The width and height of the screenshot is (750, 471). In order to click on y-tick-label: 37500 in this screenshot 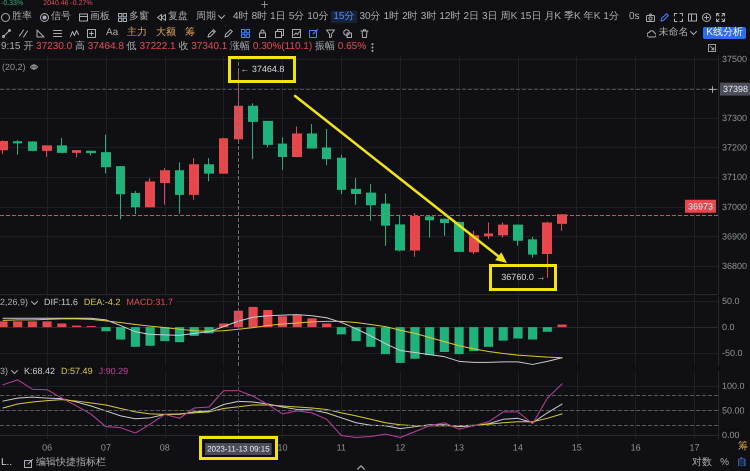, I will do `click(735, 59)`.